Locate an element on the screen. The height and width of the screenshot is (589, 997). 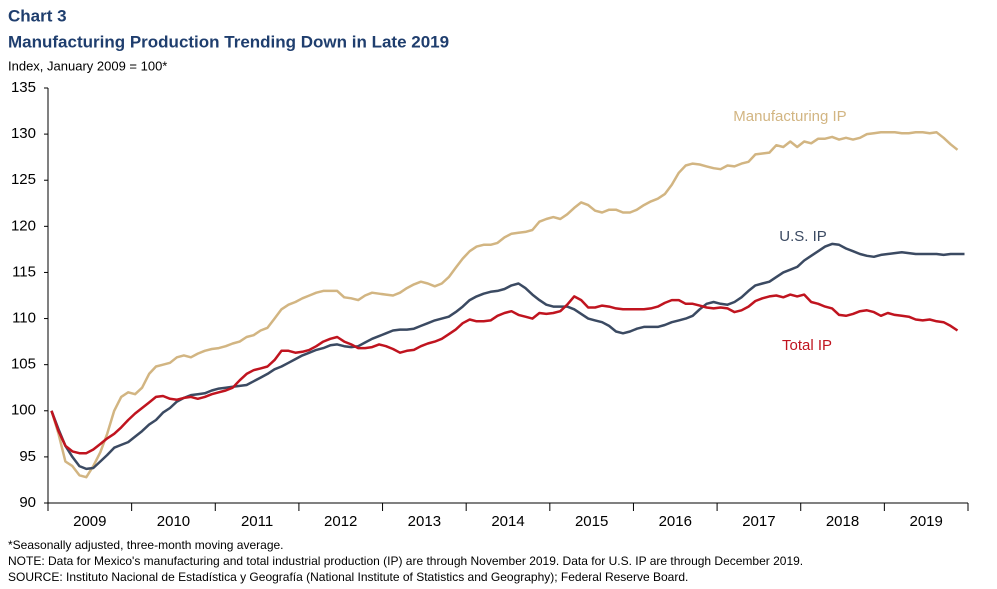
chart-subtitle: Index, January 2009 = 100* is located at coordinates (87, 65).